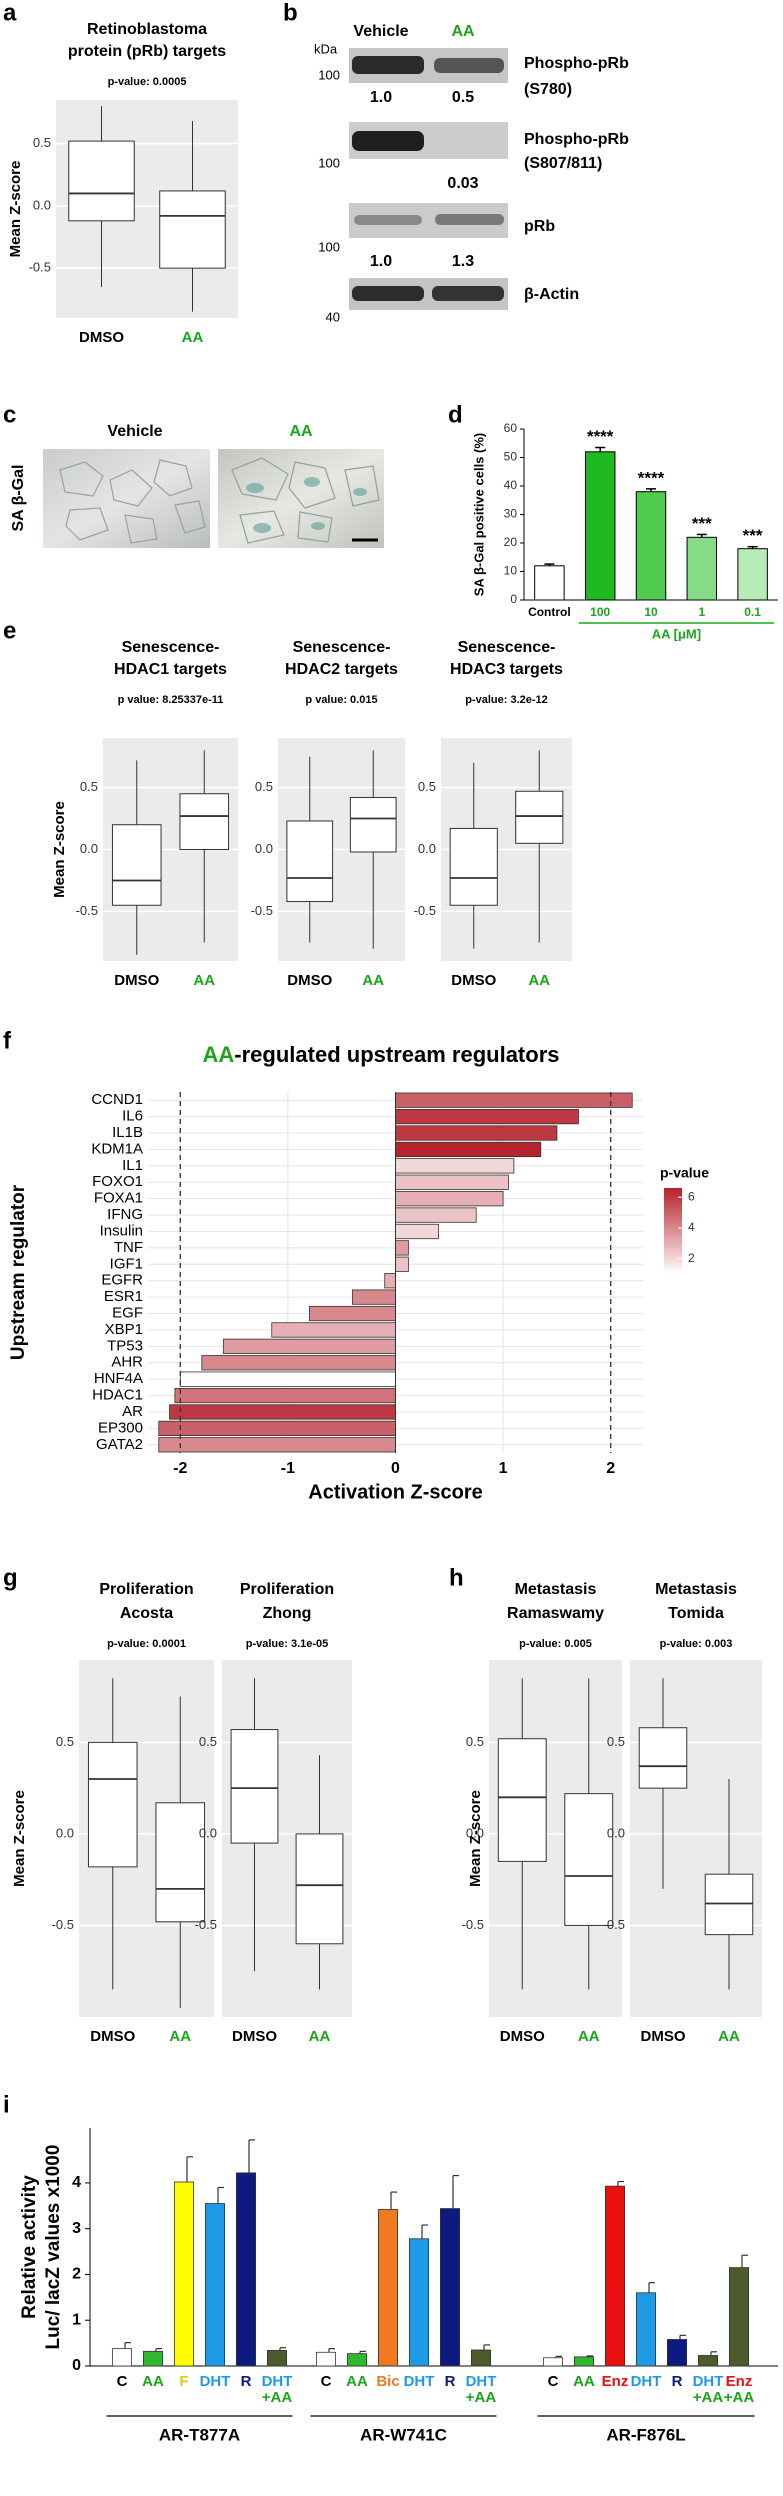 The width and height of the screenshot is (783, 2496). What do you see at coordinates (691, 1258) in the screenshot?
I see `colorbar-tick-label: 2` at bounding box center [691, 1258].